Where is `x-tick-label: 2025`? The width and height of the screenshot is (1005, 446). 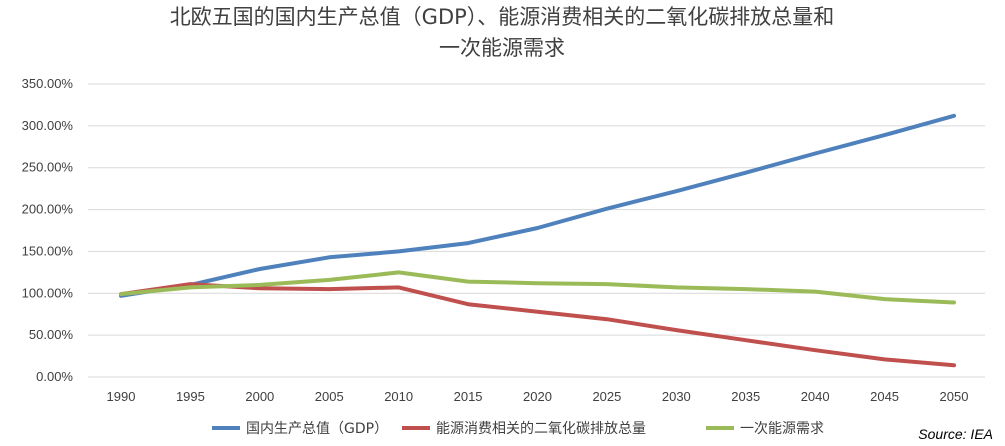 x-tick-label: 2025 is located at coordinates (606, 396).